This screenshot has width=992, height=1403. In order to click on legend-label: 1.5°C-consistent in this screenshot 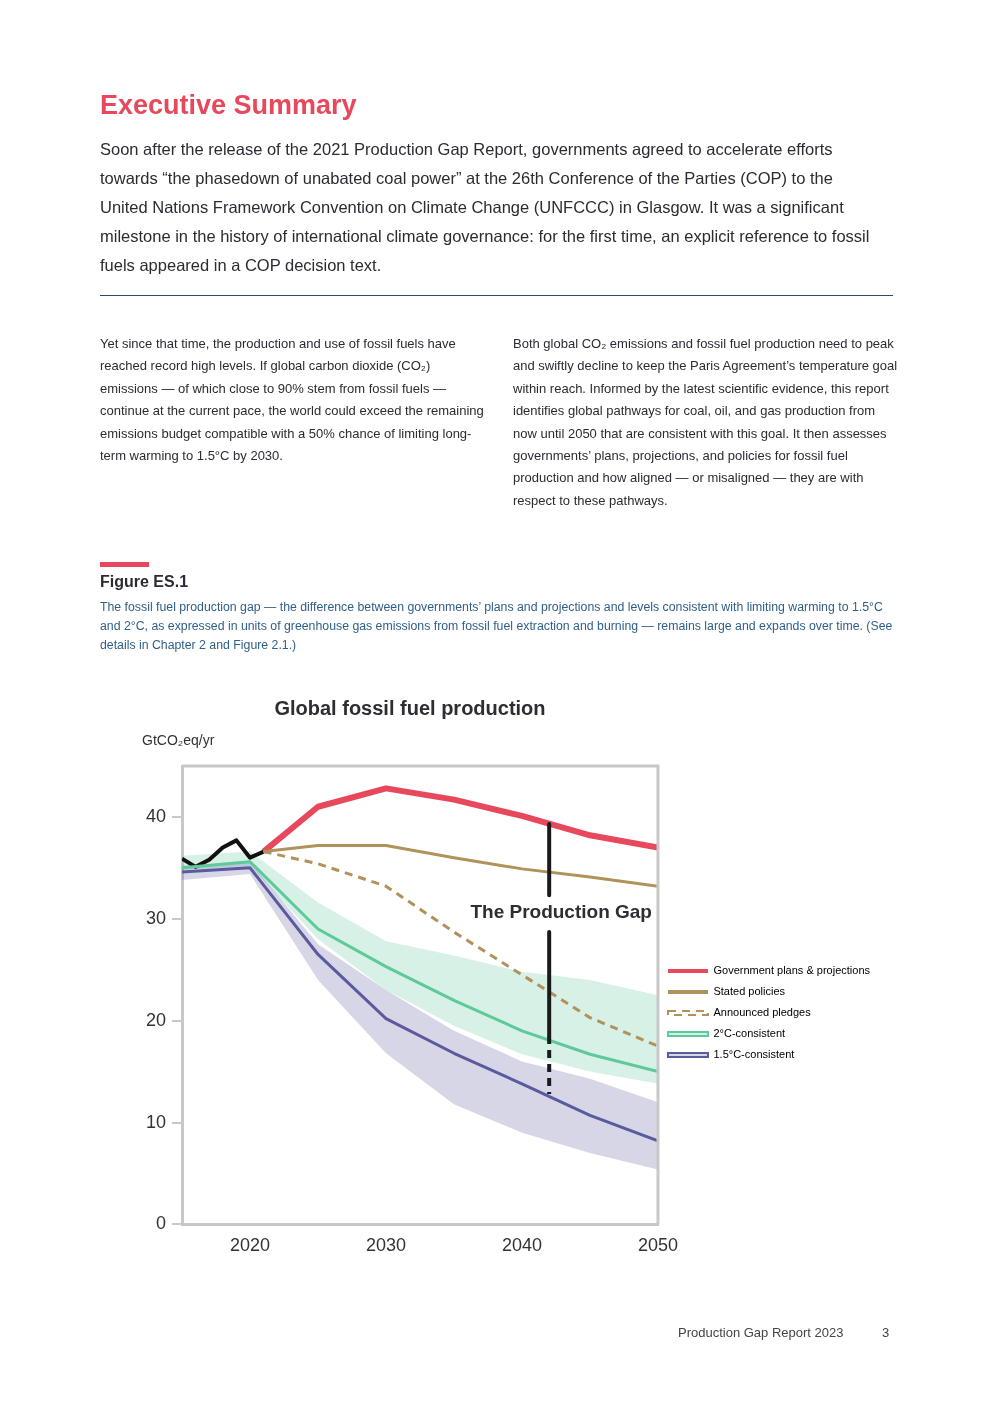, I will do `click(754, 1054)`.